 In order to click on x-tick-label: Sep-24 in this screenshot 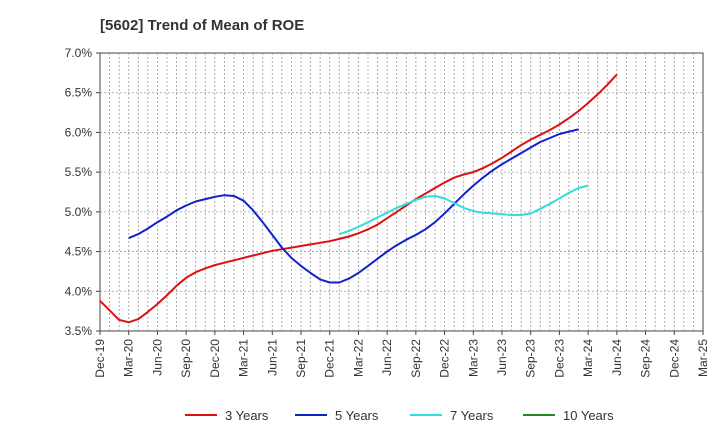, I will do `click(646, 358)`.